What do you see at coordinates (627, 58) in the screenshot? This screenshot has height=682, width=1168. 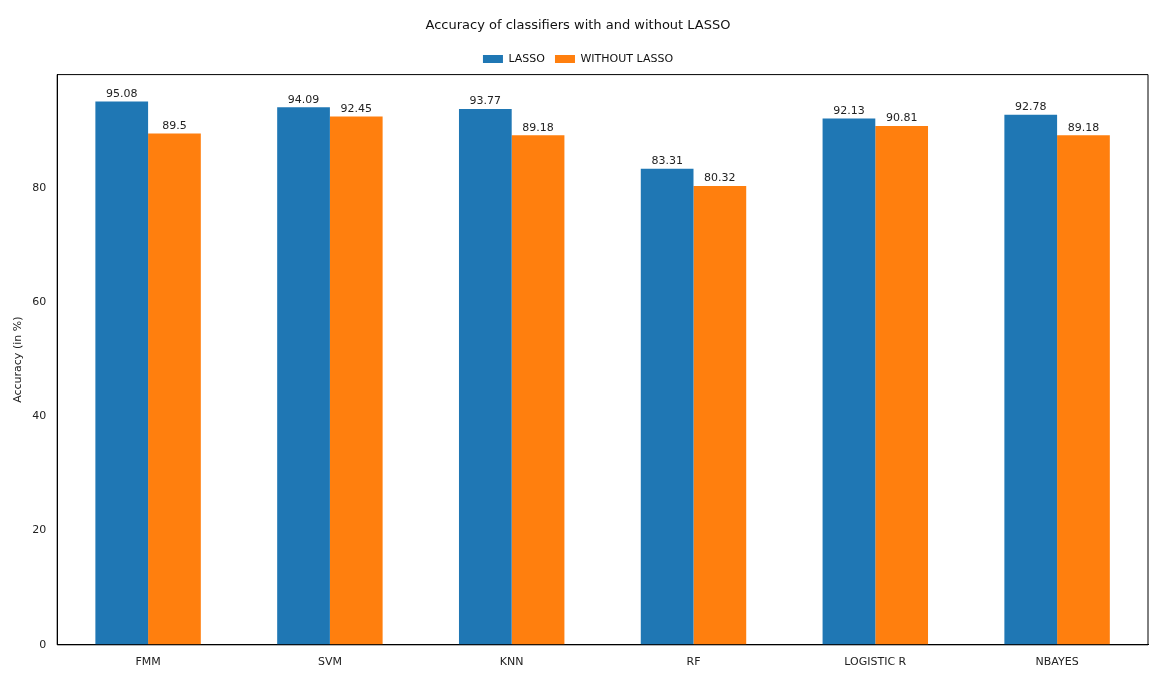 I see `legend-label: WITHOUT LASSO` at bounding box center [627, 58].